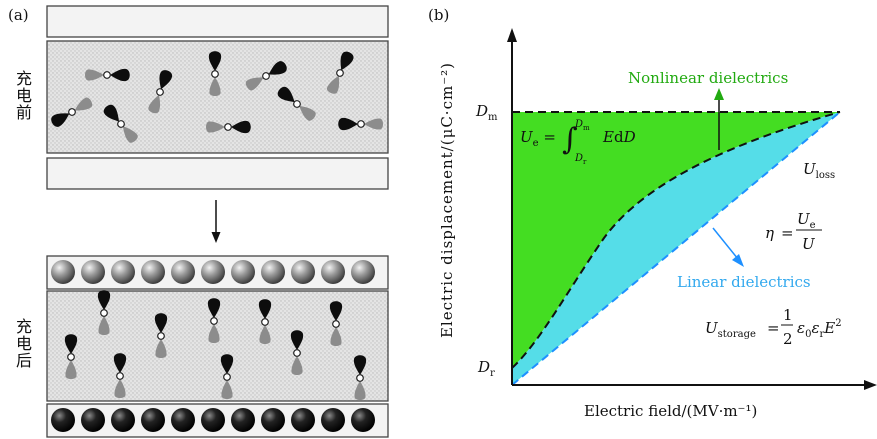 The width and height of the screenshot is (877, 439). What do you see at coordinates (18, 15) in the screenshot?
I see `panel-a-label: (a)` at bounding box center [18, 15].